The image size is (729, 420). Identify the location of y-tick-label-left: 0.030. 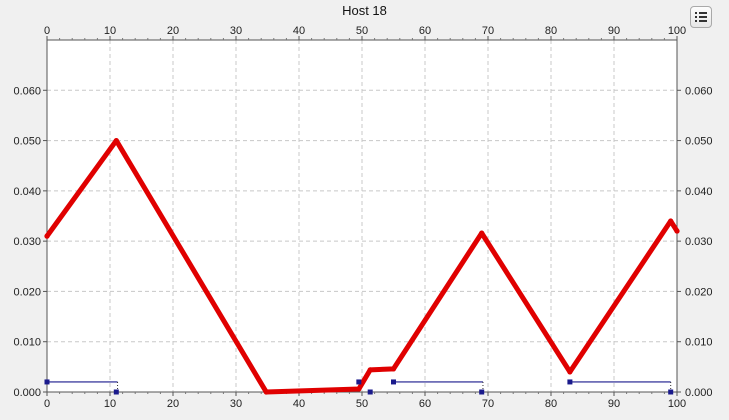
(27, 242).